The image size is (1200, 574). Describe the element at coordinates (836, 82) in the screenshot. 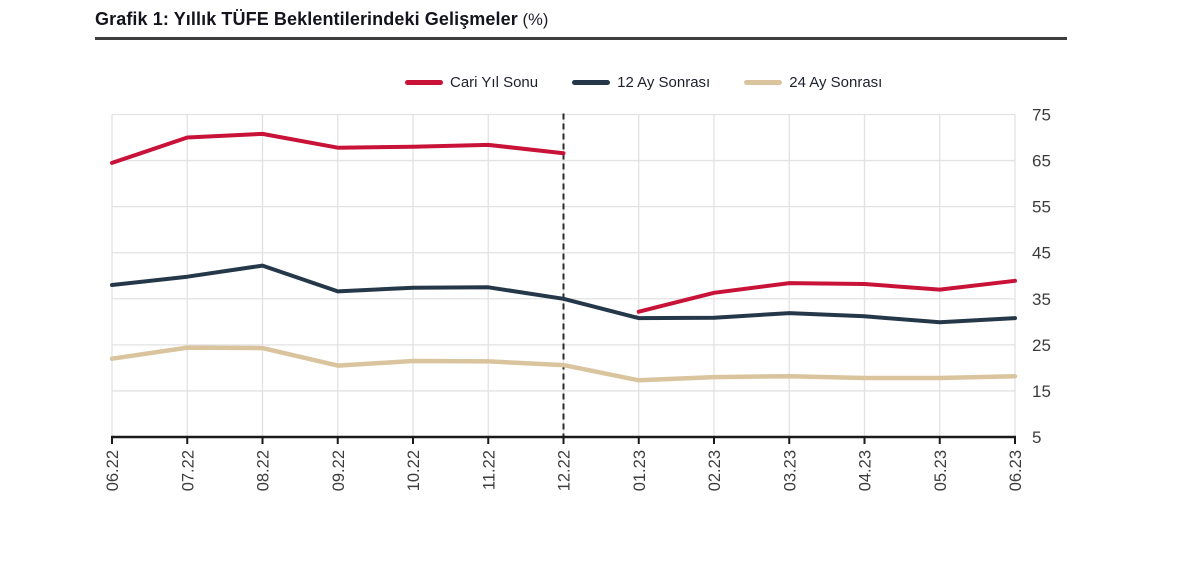

I see `legend-label-24-ay-sonrasi: 24 Ay Sonrası` at that location.